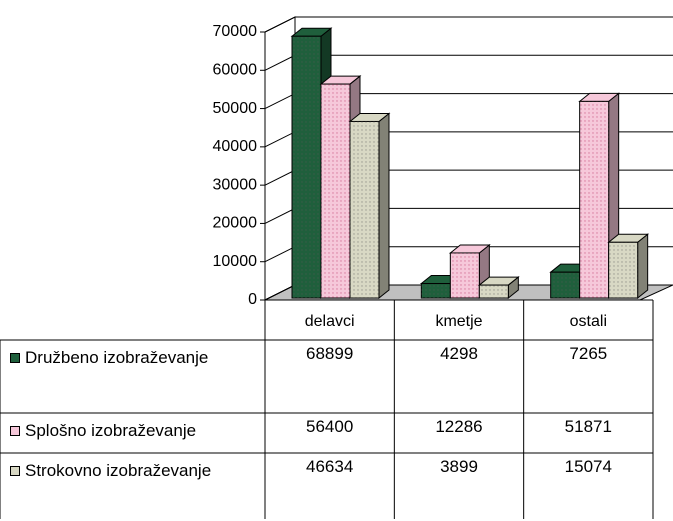  Describe the element at coordinates (458, 321) in the screenshot. I see `x-tick-label: kmetje` at that location.